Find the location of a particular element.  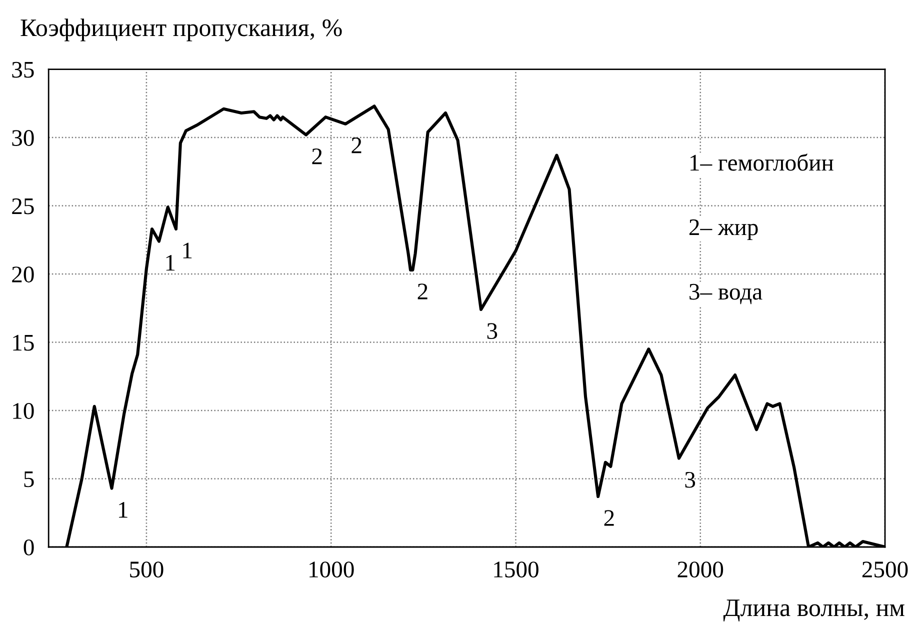

x-axis-title: Длина волны, нм is located at coordinates (813, 611).